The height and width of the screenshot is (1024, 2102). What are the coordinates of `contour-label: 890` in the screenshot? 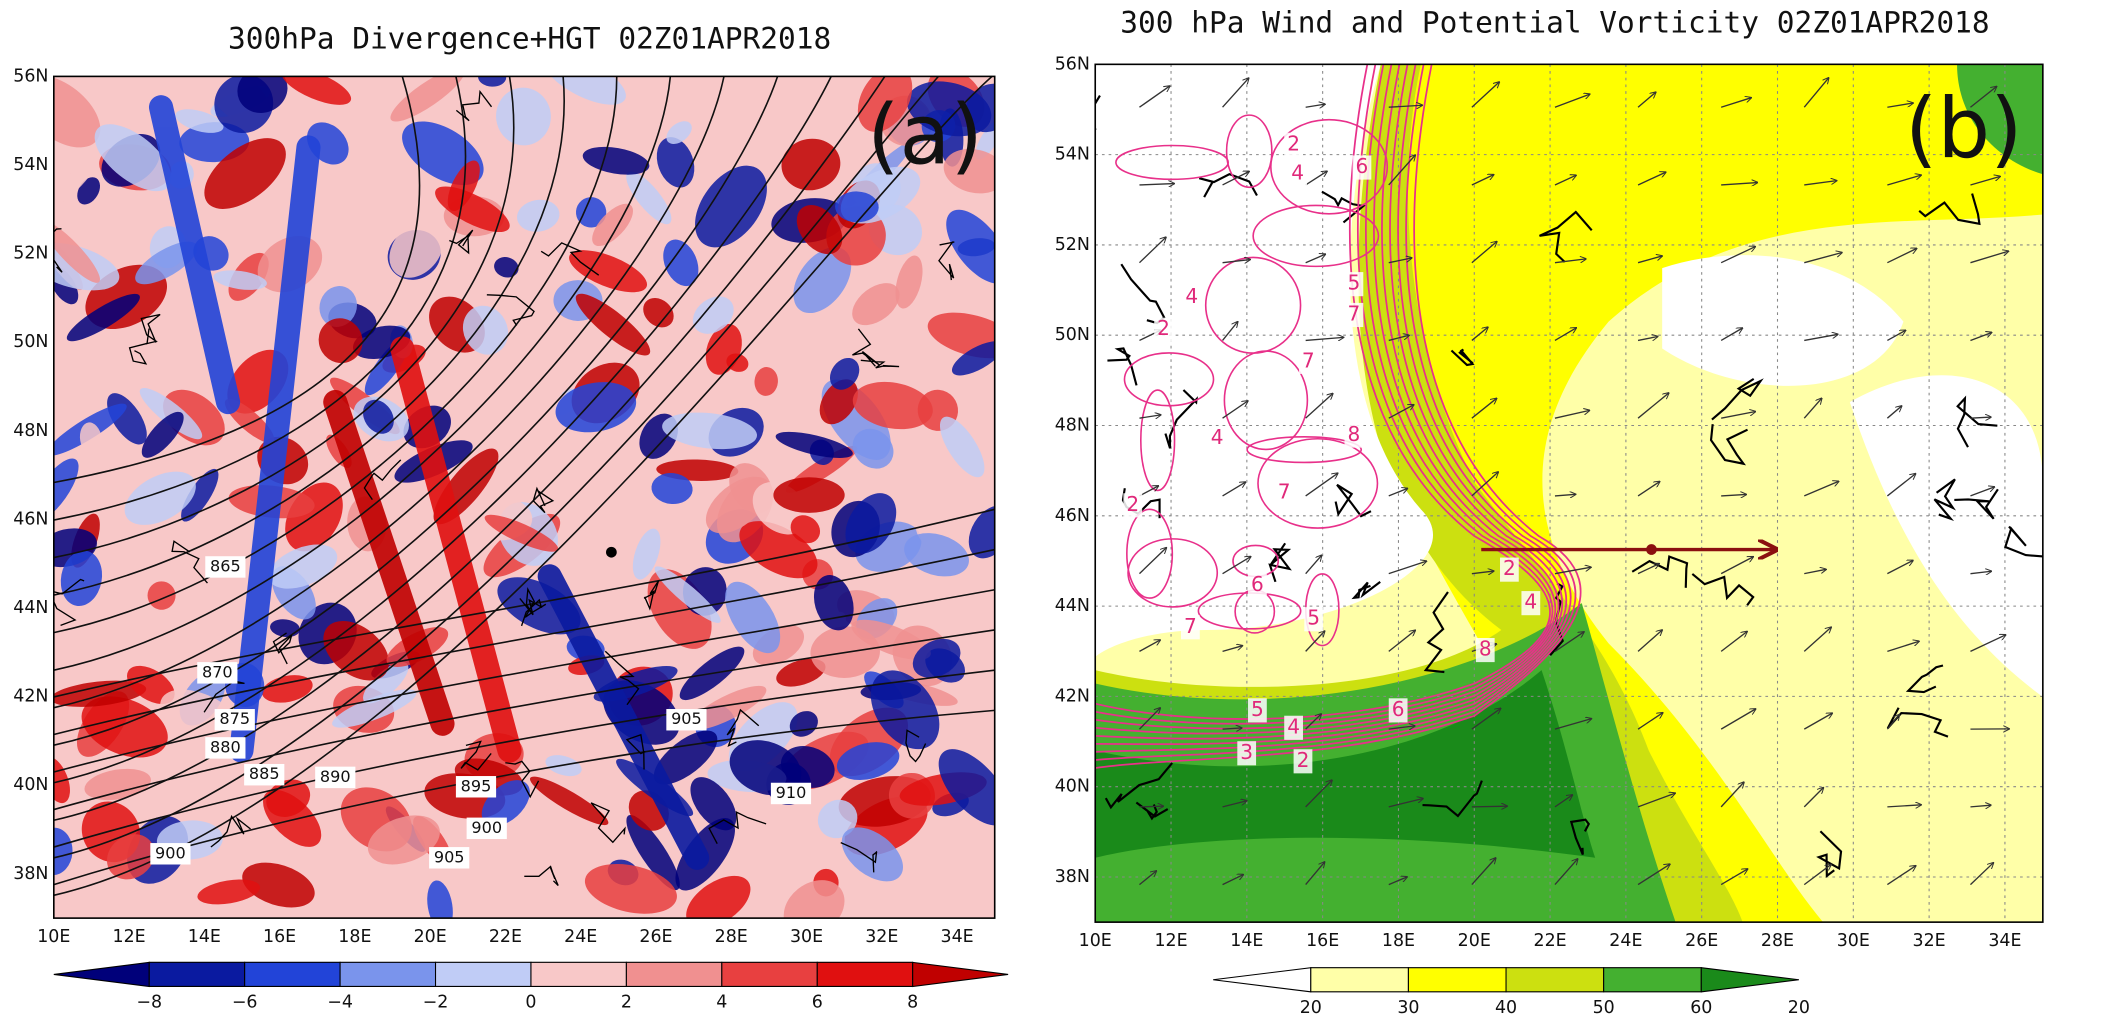 It's located at (335, 776).